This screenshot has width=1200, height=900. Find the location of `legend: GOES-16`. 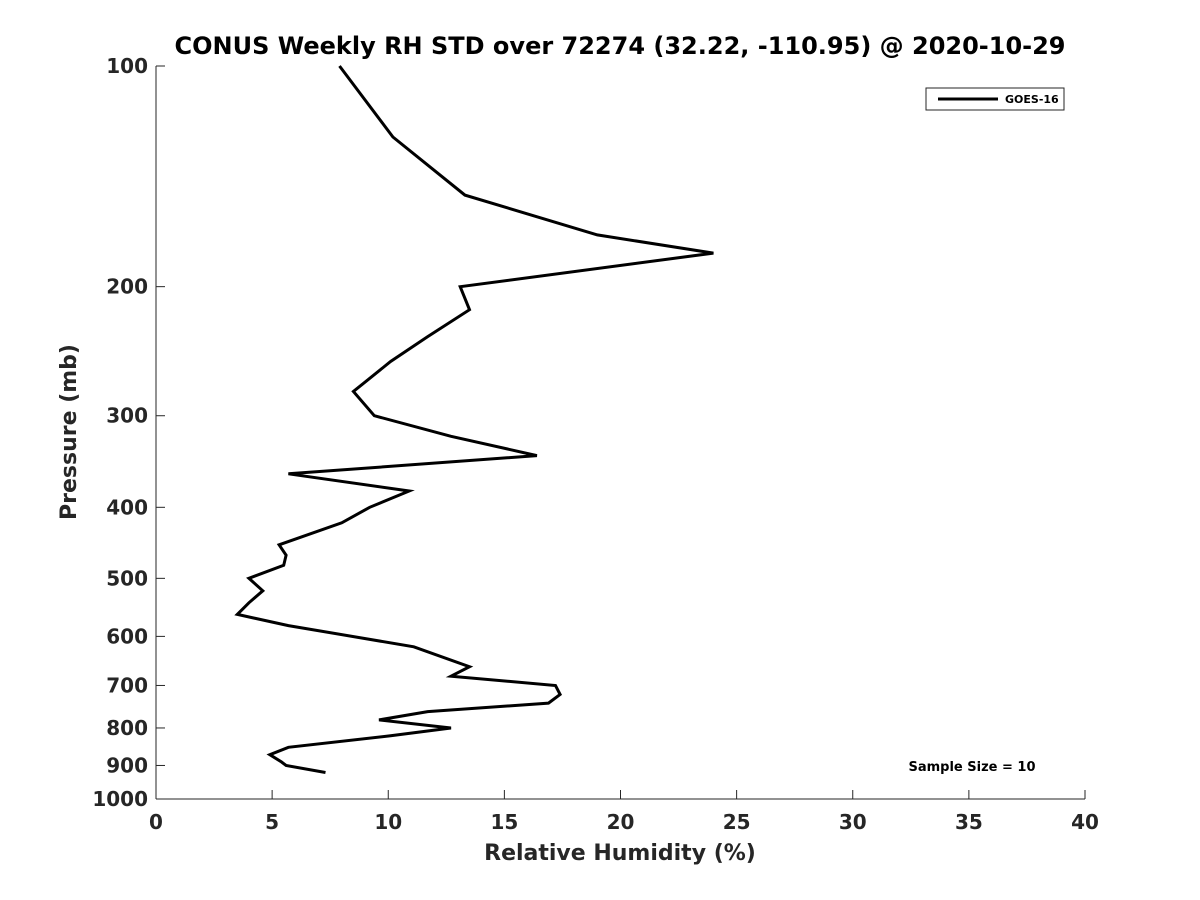

legend: GOES-16 is located at coordinates (995, 99).